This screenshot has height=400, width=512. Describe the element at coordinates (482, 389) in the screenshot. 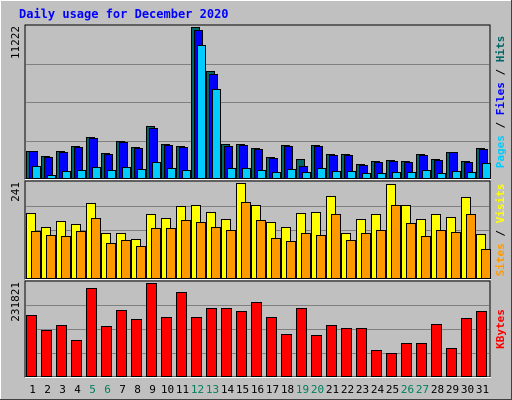

I see `x-tick-label-day-31: 31` at that location.